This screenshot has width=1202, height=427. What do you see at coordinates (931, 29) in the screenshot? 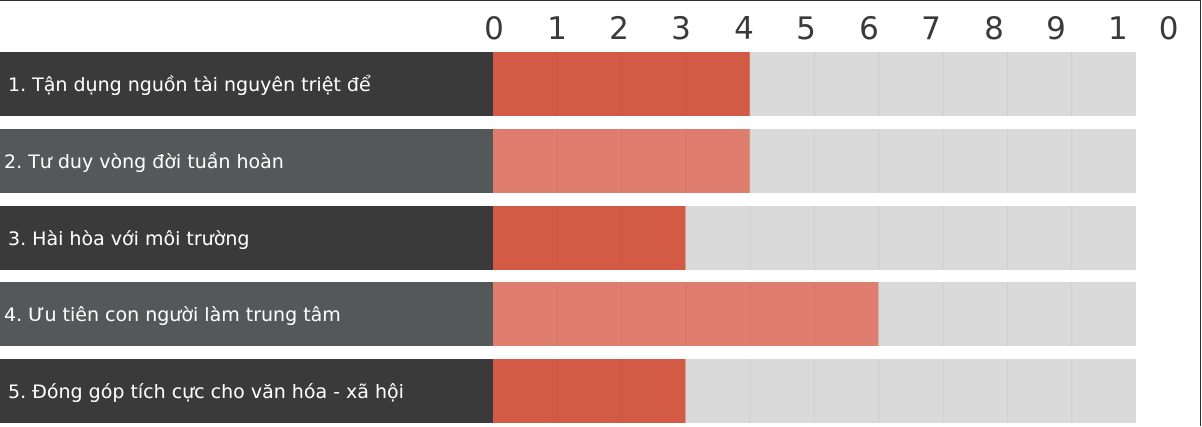
I see `x-tick-label: 7` at bounding box center [931, 29].